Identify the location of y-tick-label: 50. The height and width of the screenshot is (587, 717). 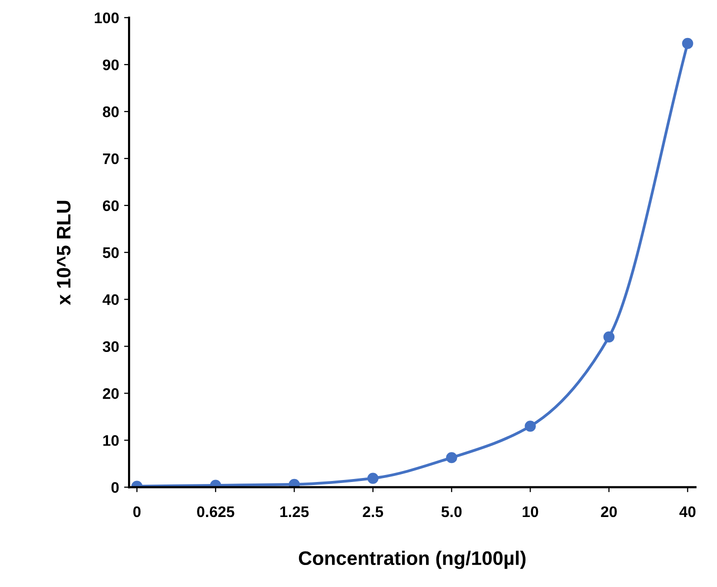
(110, 252).